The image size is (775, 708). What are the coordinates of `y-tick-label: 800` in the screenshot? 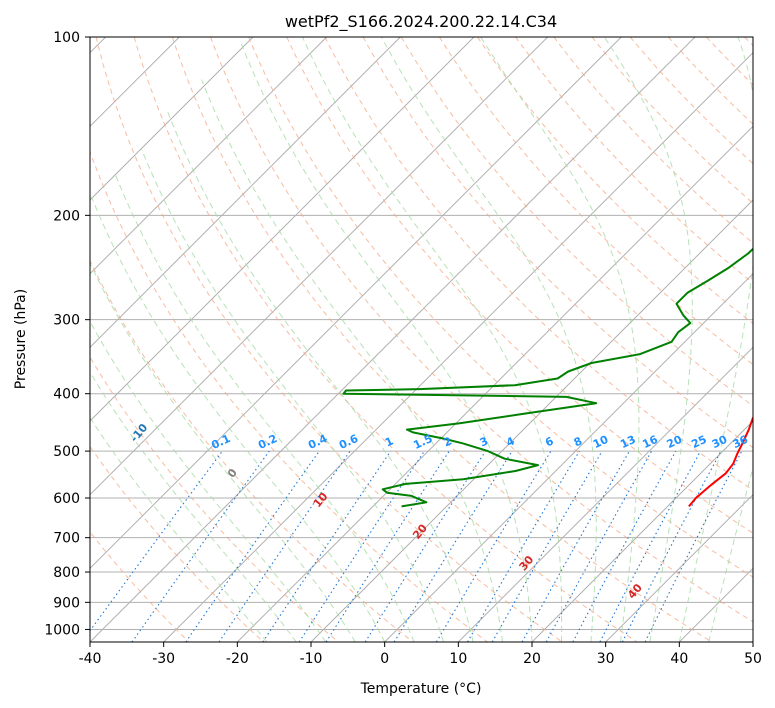 It's located at (66, 573).